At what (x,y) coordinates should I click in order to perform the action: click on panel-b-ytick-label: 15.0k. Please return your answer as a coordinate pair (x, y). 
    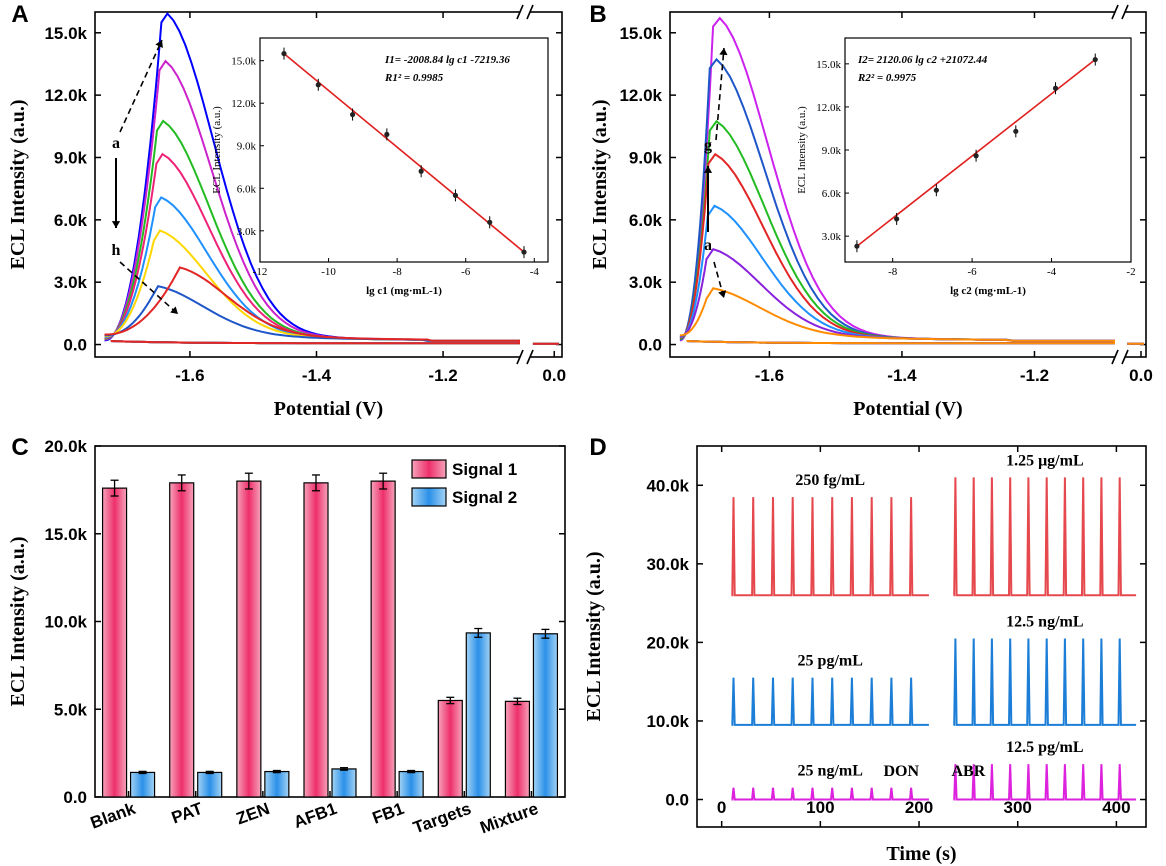
    Looking at the image, I should click on (640, 33).